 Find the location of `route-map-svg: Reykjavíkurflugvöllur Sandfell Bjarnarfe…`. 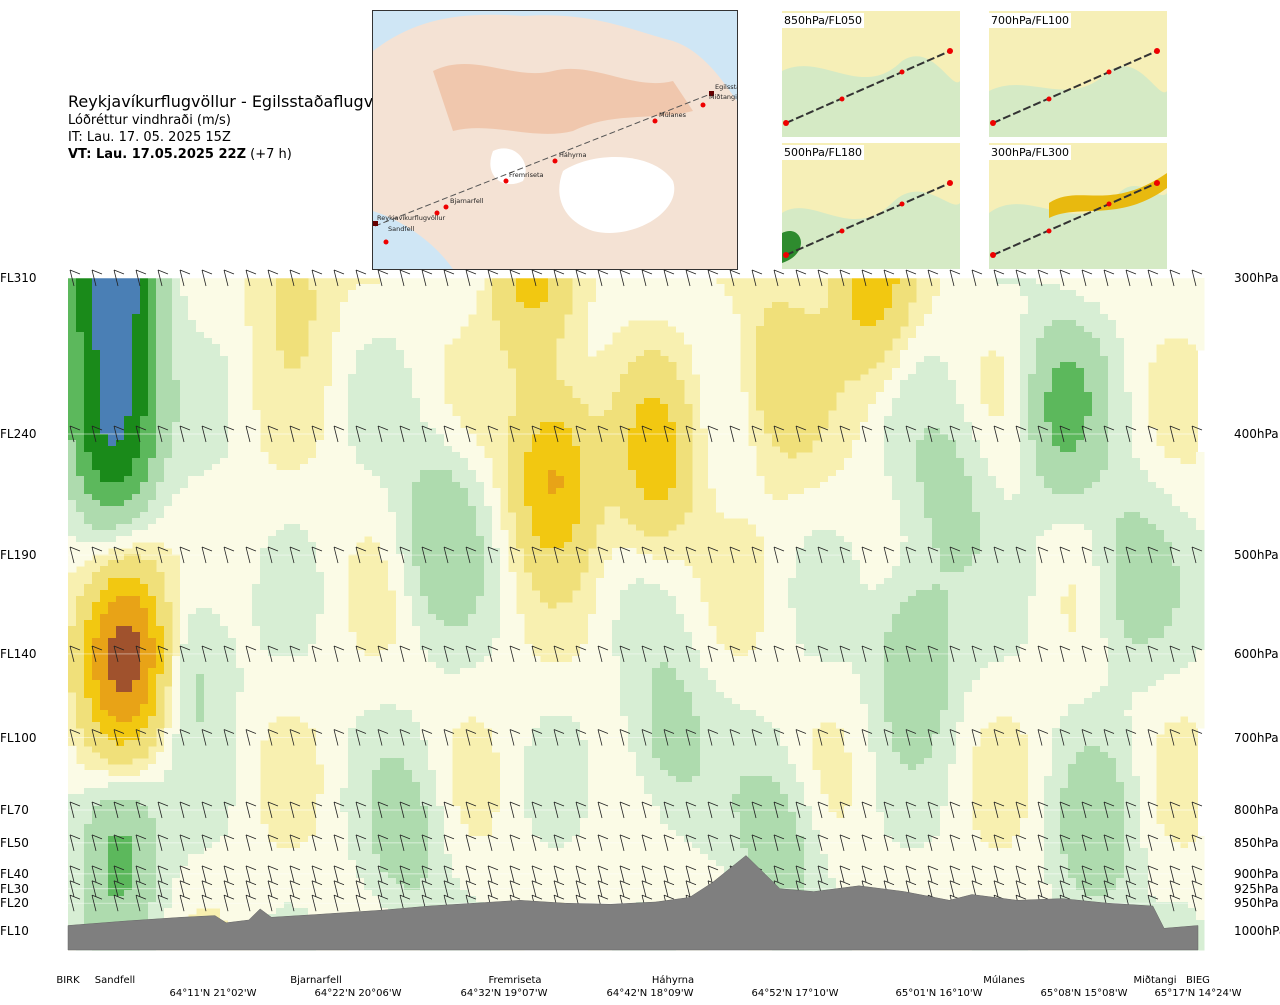

route-map-svg: Reykjavíkurflugvöllur Sandfell Bjarnarfe… is located at coordinates (555, 141).